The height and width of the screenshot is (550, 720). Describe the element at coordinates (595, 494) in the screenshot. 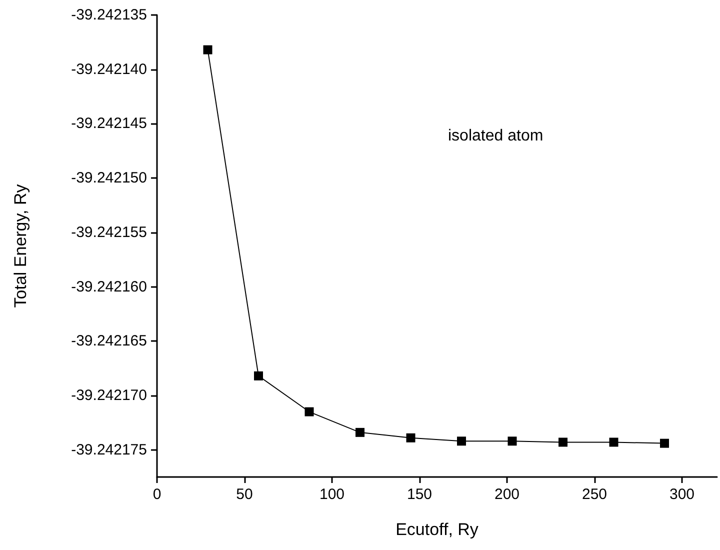

I see `x-tick-label: 250` at that location.